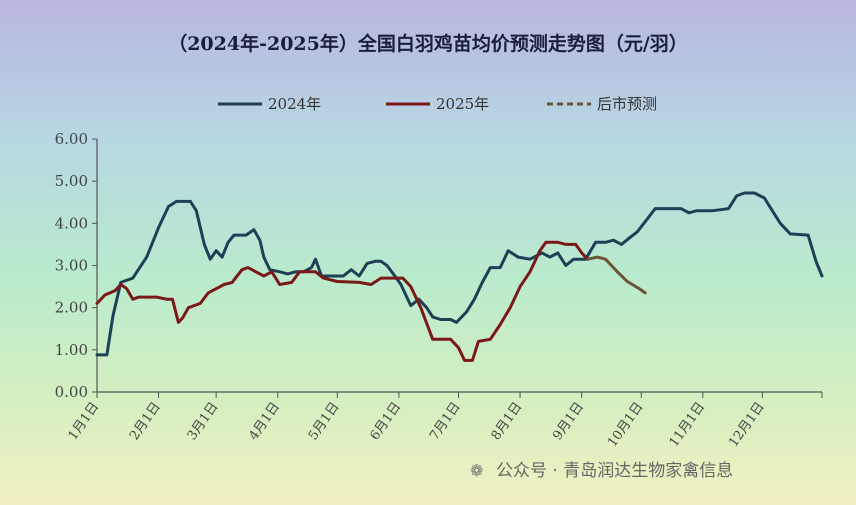  I want to click on y-tick-label: 0.00, so click(71, 392).